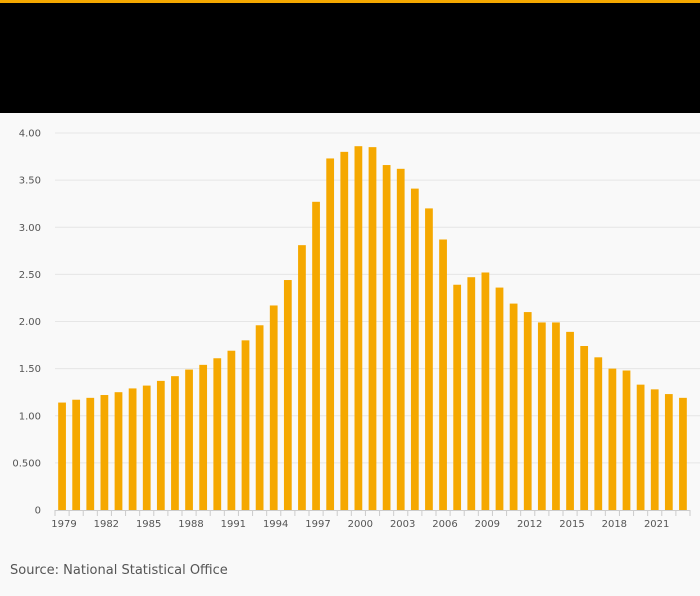 The width and height of the screenshot is (700, 596). What do you see at coordinates (485, 391) in the screenshot?
I see `bar-2009` at bounding box center [485, 391].